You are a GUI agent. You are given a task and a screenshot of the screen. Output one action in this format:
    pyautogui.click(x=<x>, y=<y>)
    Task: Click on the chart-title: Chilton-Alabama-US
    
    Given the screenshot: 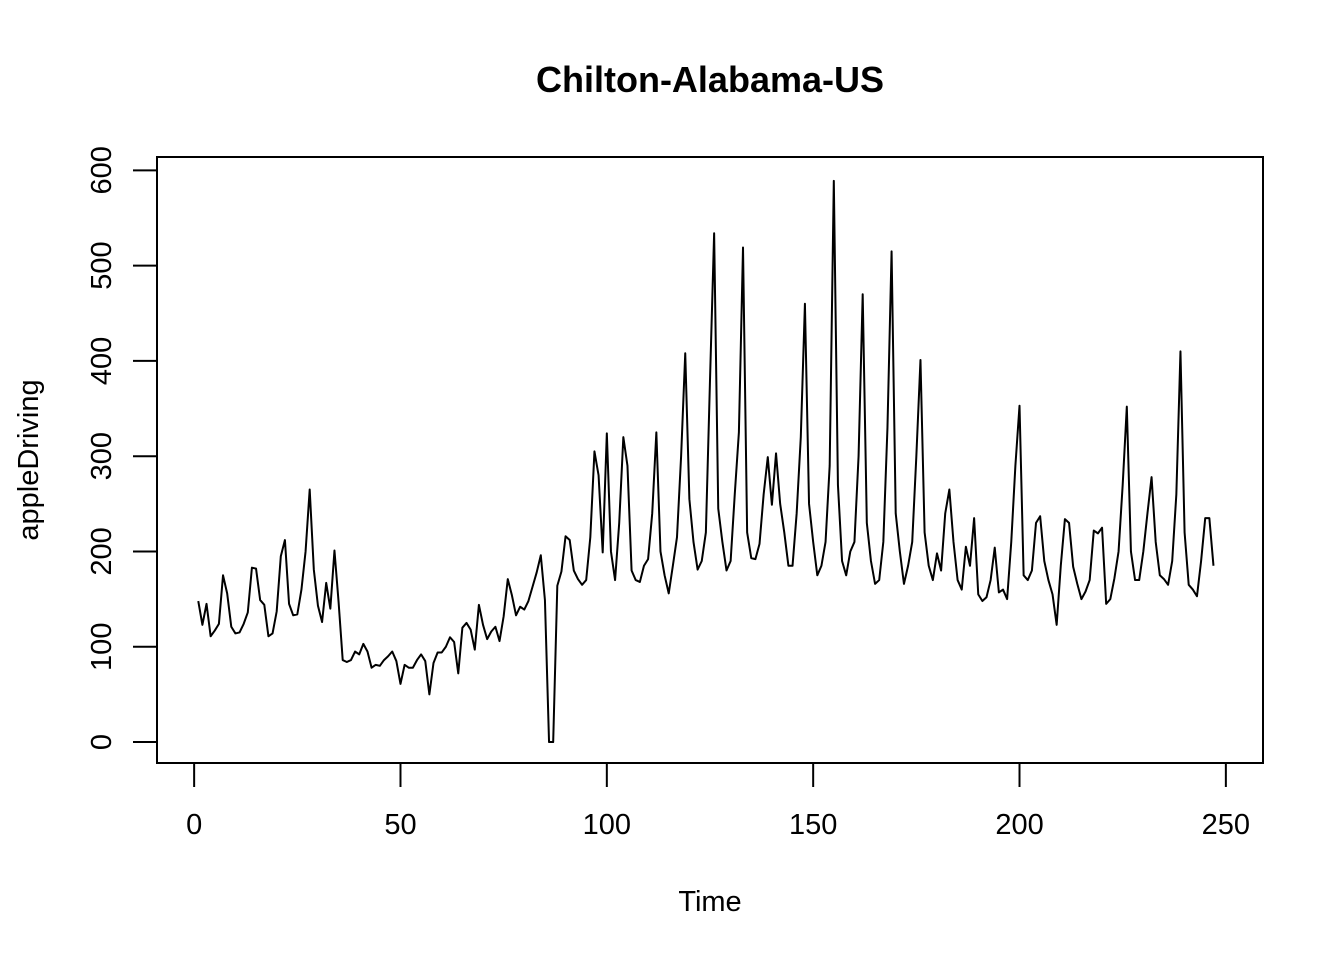 What is the action you would take?
    pyautogui.click(x=710, y=79)
    